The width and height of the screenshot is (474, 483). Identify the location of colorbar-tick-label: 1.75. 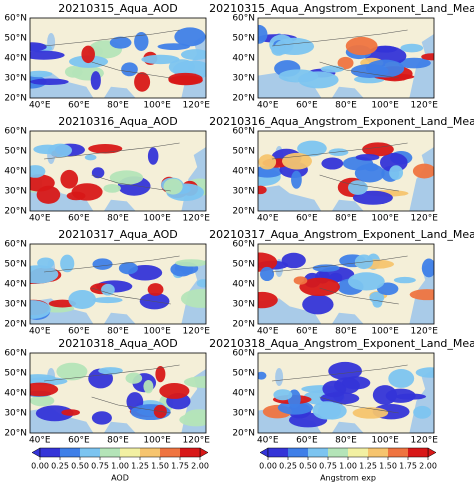
(408, 466).